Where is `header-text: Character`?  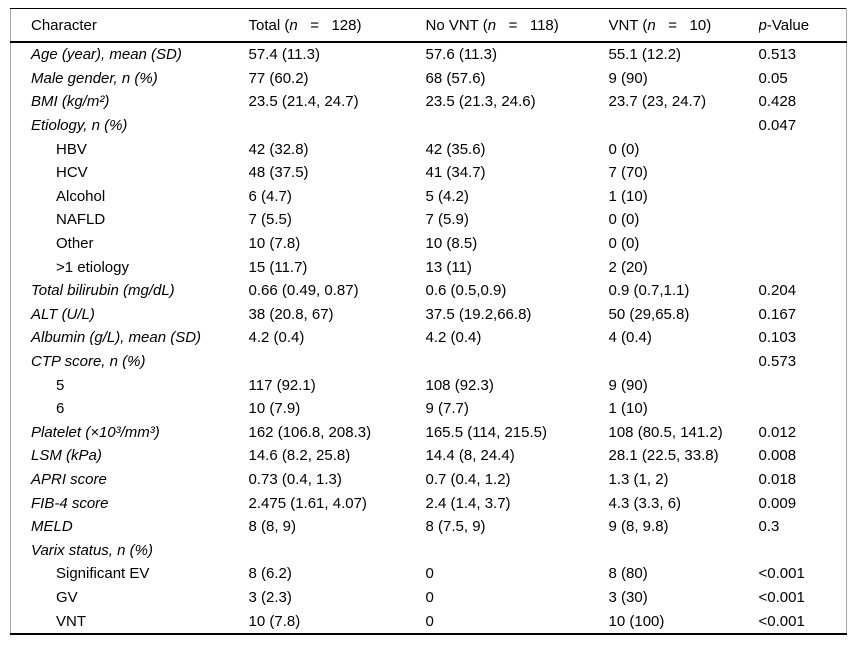 header-text: Character is located at coordinates (64, 25).